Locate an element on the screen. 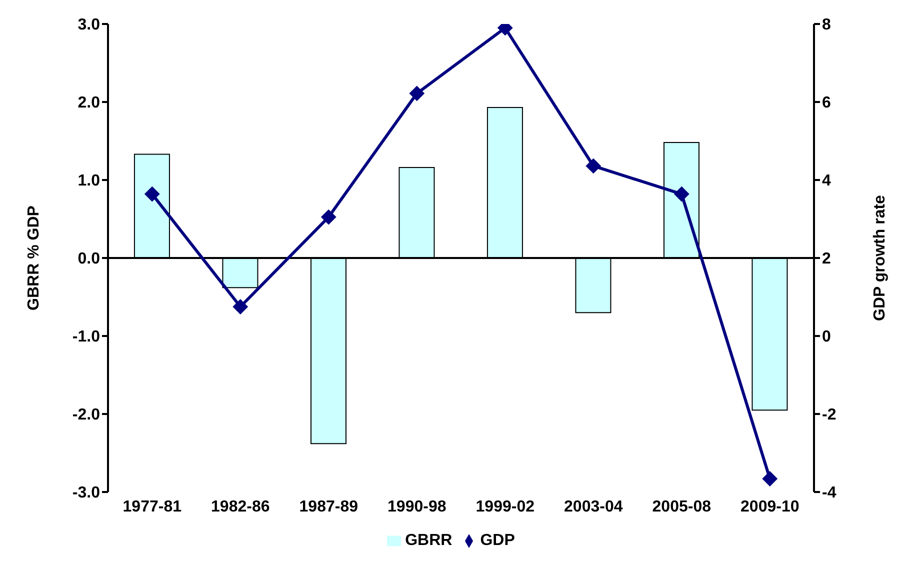 This screenshot has width=912, height=568. x-tick-label: 2009-10 is located at coordinates (770, 507).